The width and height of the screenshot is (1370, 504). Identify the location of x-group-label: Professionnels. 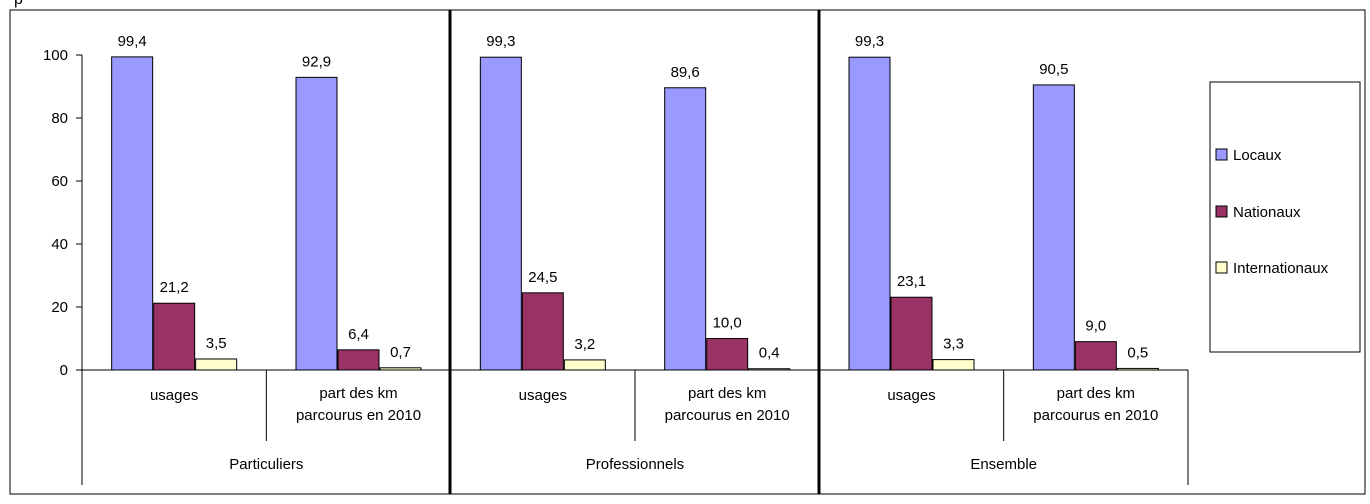
(635, 464).